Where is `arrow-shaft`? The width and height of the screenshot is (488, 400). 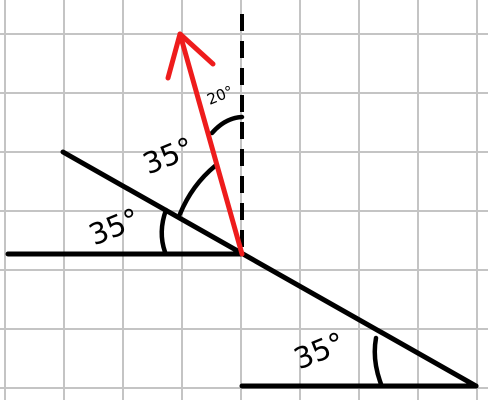 arrow-shaft is located at coordinates (211, 144).